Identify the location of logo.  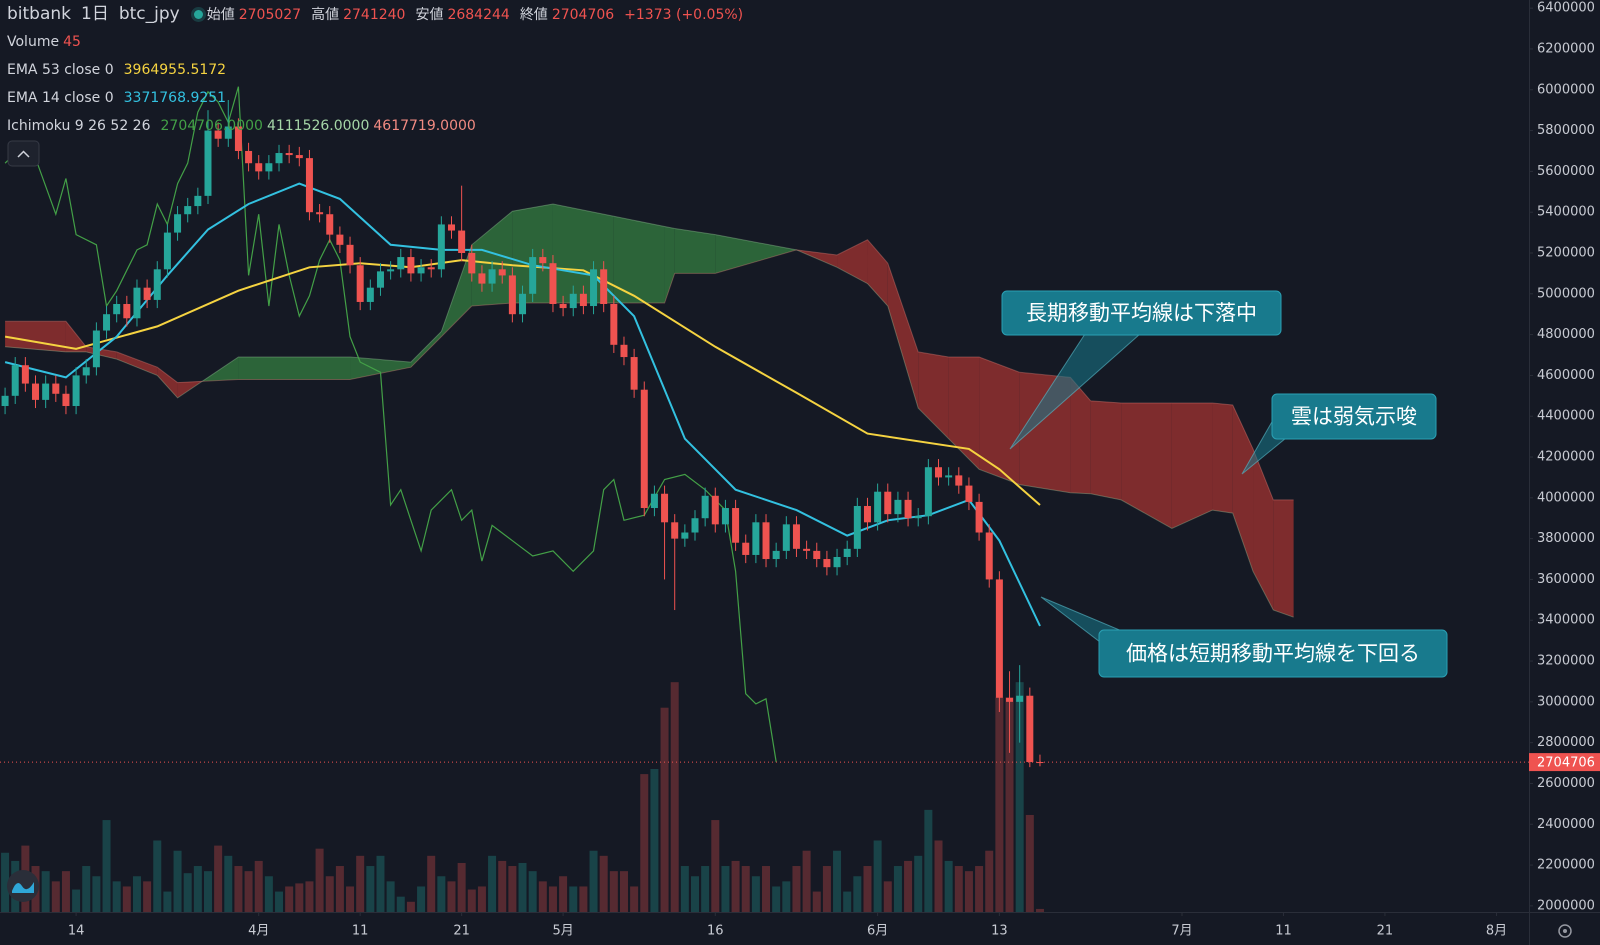
(23, 886).